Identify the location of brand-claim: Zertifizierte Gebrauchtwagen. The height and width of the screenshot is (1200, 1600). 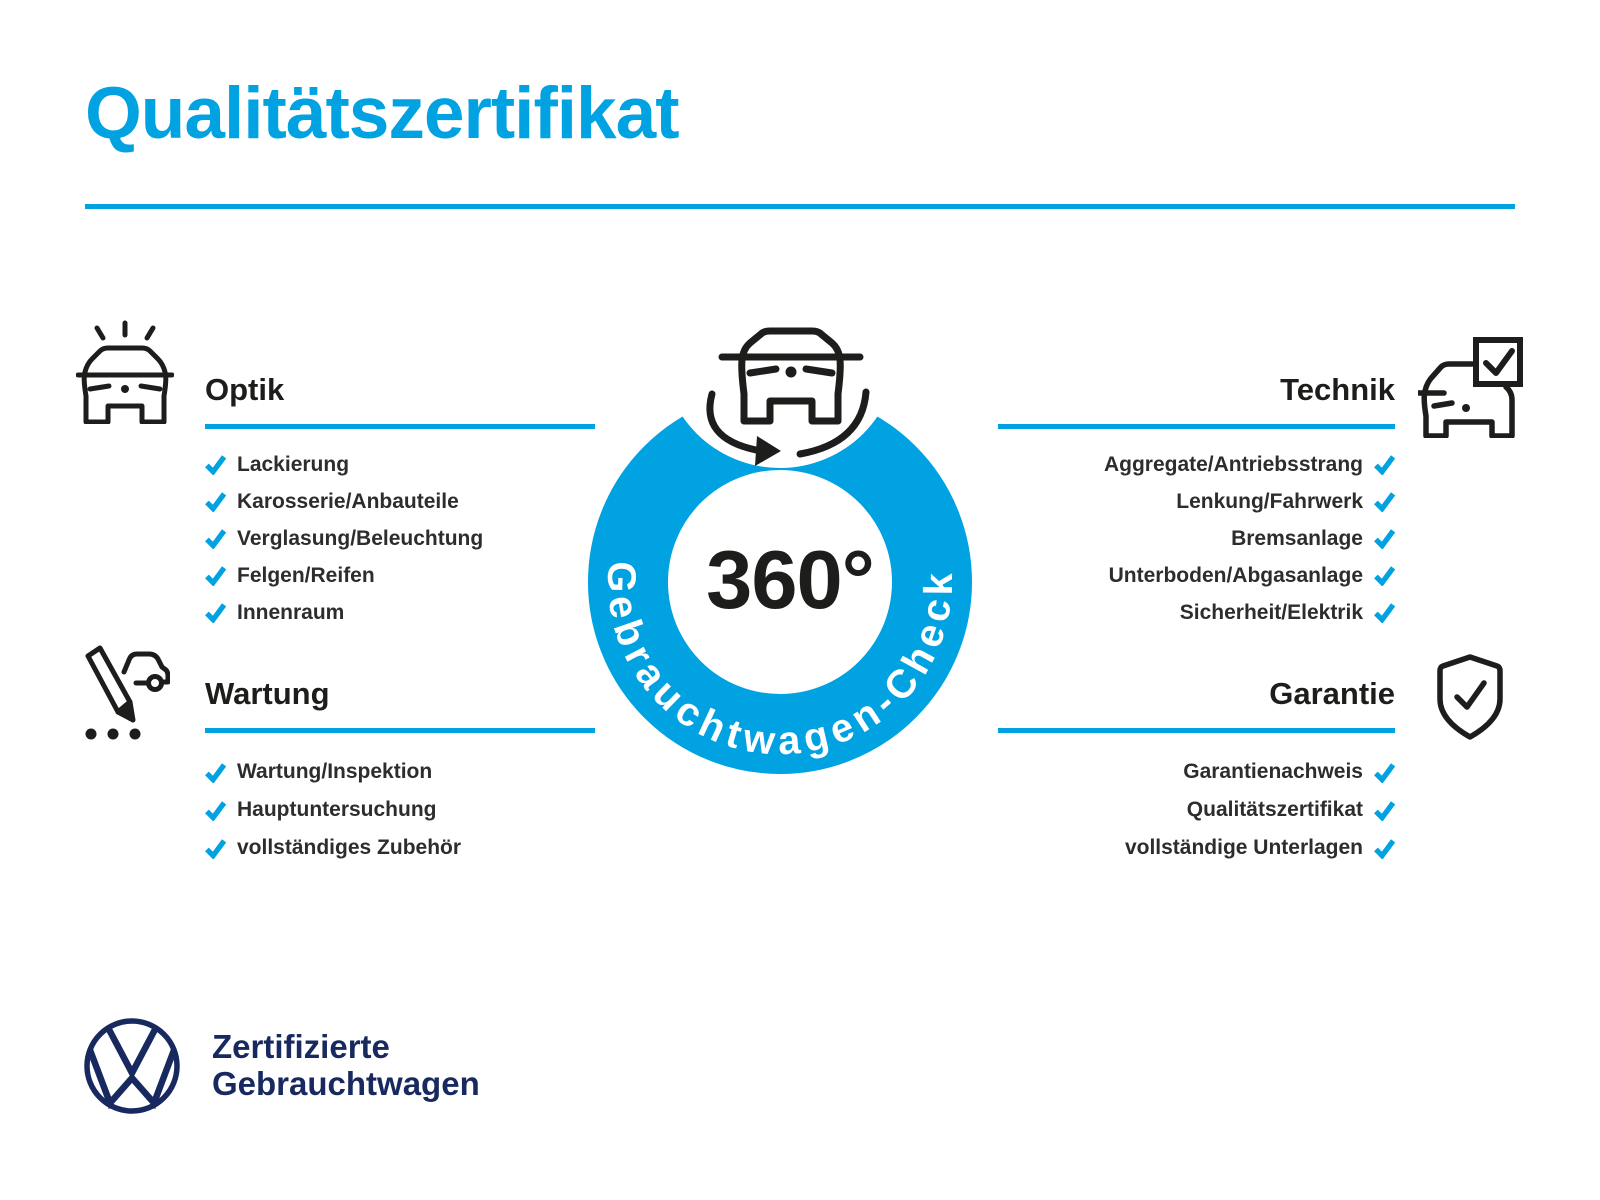
(346, 1065).